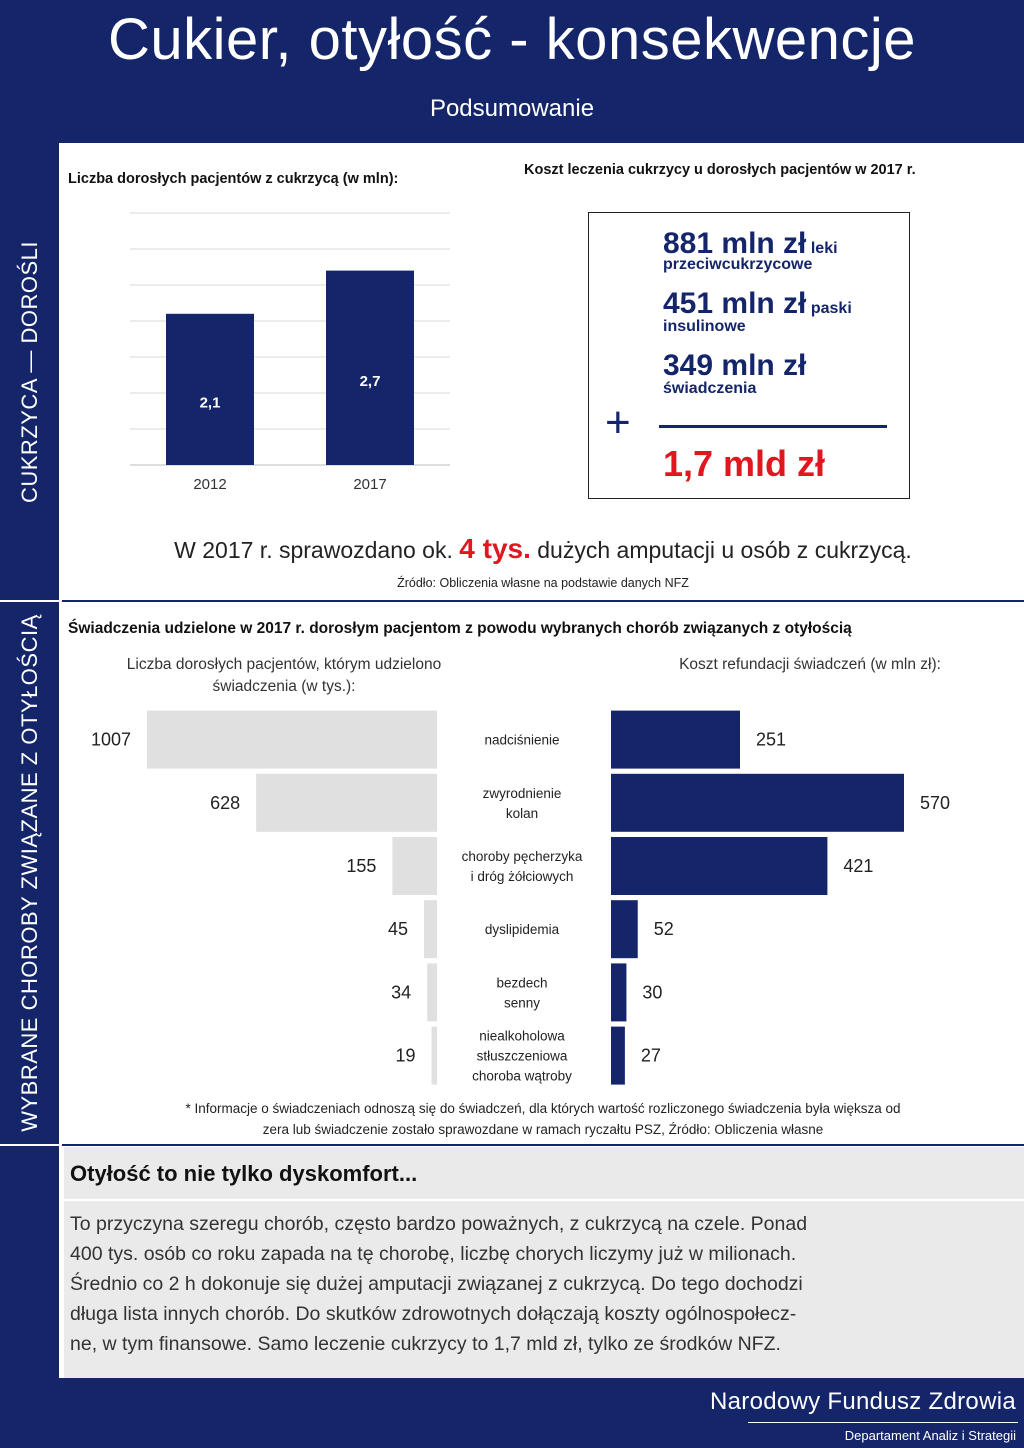 The height and width of the screenshot is (1448, 1024). What do you see at coordinates (225, 803) in the screenshot?
I see `patients-value-label: 628` at bounding box center [225, 803].